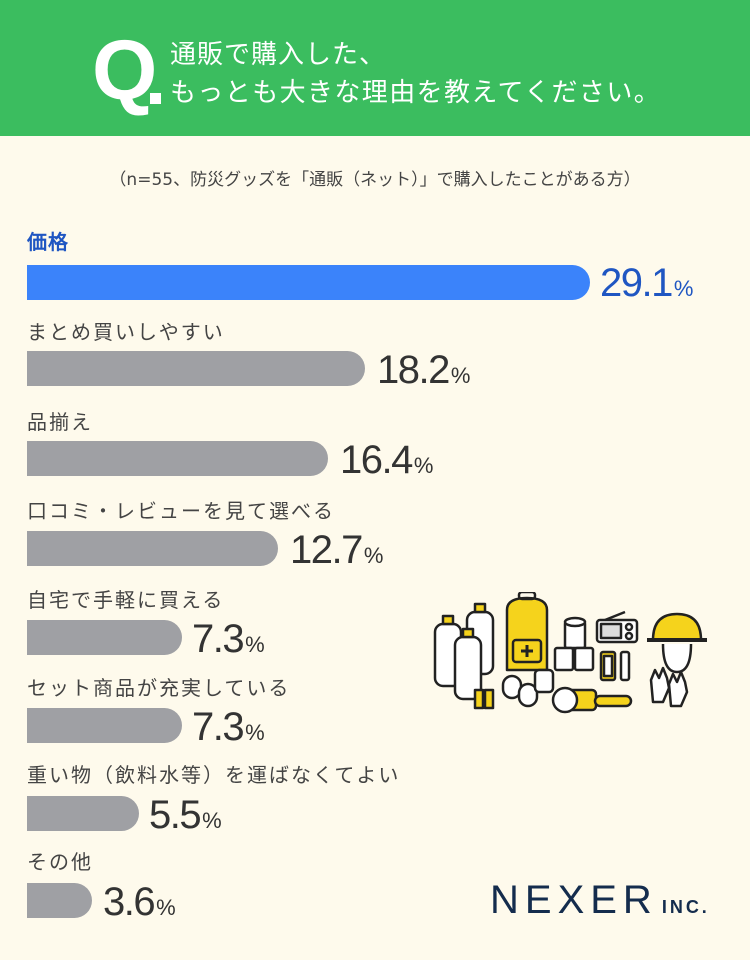  I want to click on bar-value: 18.2%, so click(424, 370).